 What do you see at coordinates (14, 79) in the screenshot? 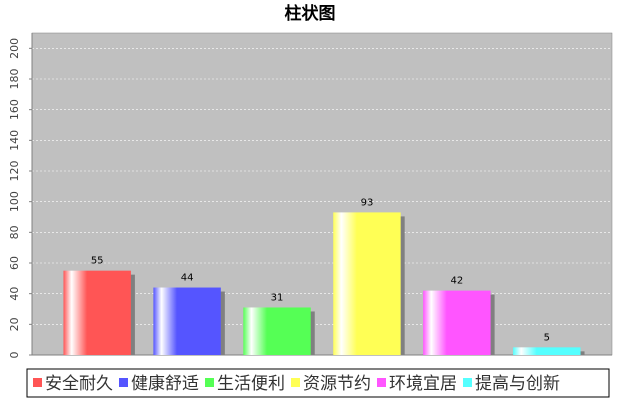
I see `y-tick-label: 180` at bounding box center [14, 79].